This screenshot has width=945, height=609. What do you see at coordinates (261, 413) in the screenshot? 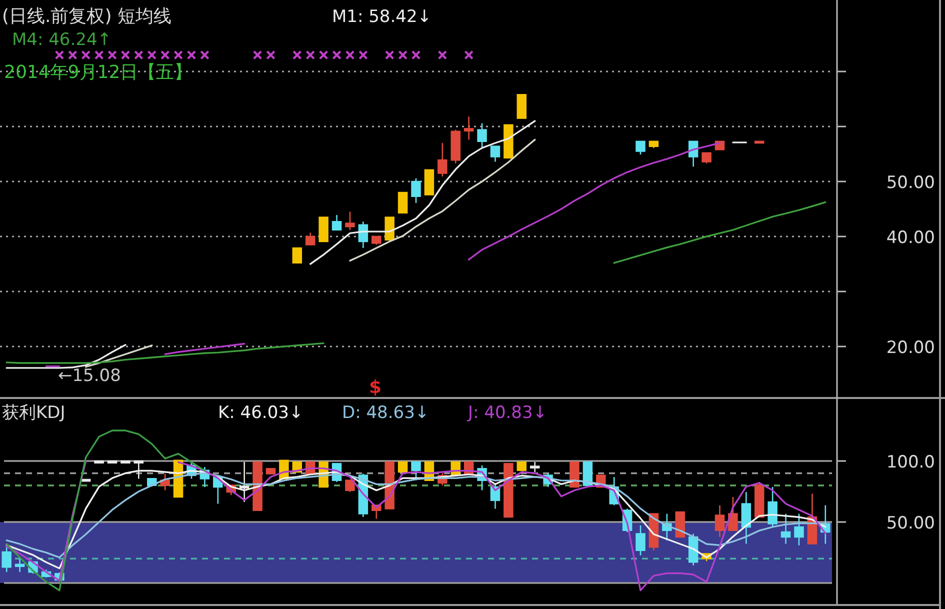
I see `text: K: 46.03↓` at bounding box center [261, 413].